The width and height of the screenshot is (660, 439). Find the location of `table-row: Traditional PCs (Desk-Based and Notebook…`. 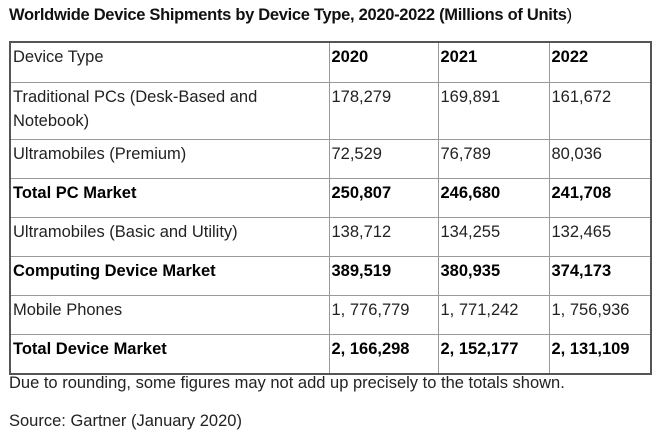

table-row: Traditional PCs (Desk-Based and Notebook… is located at coordinates (330, 111).